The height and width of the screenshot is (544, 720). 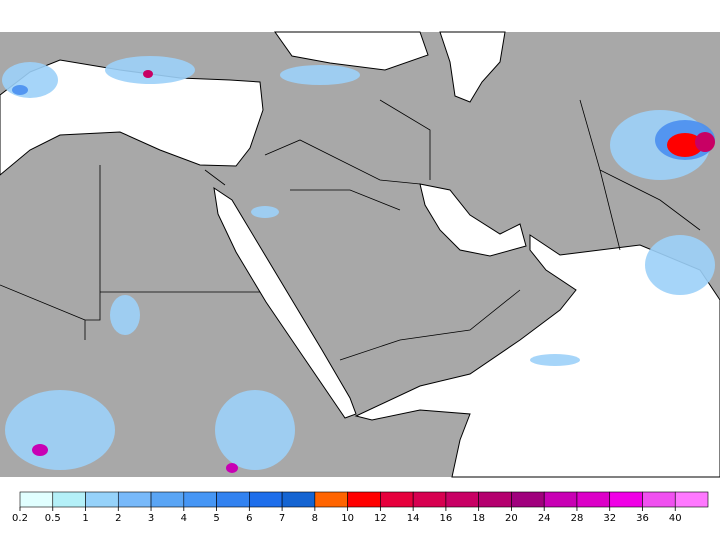 I want to click on mediterranean-sea, so click(x=132, y=117).